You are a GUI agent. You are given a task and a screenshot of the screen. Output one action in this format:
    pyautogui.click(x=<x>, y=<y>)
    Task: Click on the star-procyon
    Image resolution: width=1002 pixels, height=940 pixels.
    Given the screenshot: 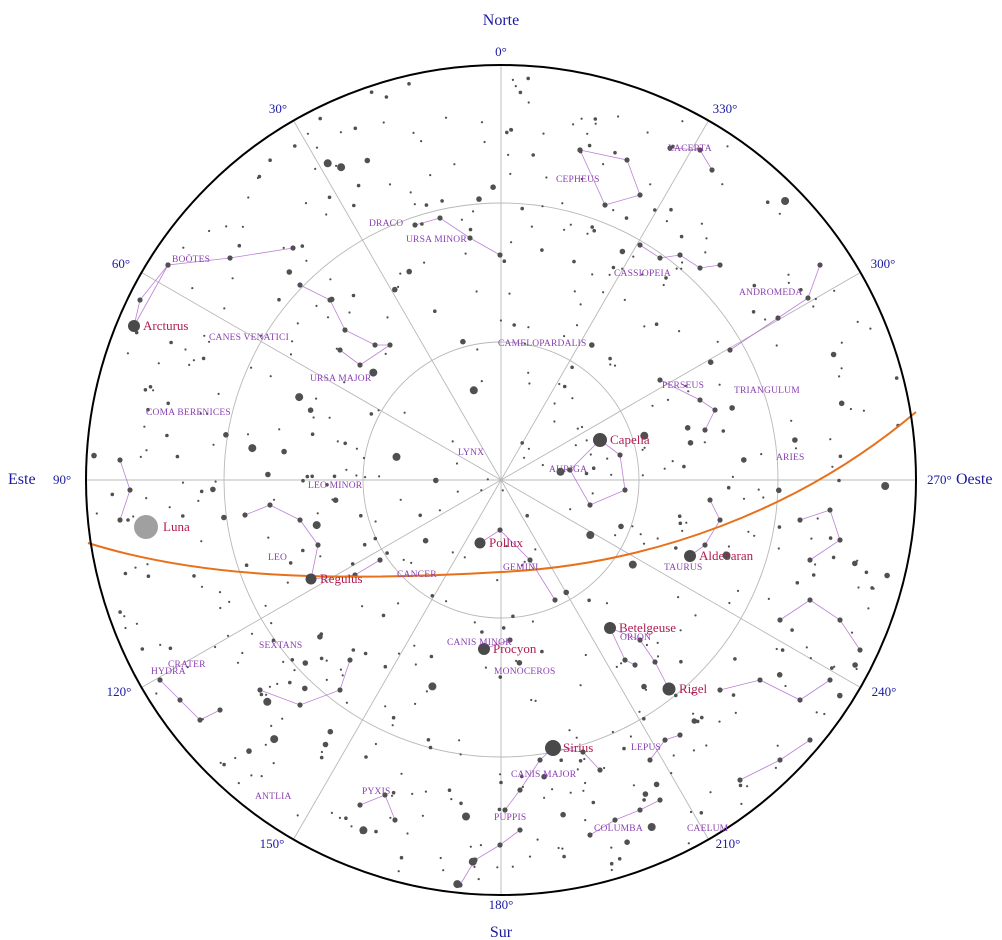 What is the action you would take?
    pyautogui.click(x=484, y=649)
    